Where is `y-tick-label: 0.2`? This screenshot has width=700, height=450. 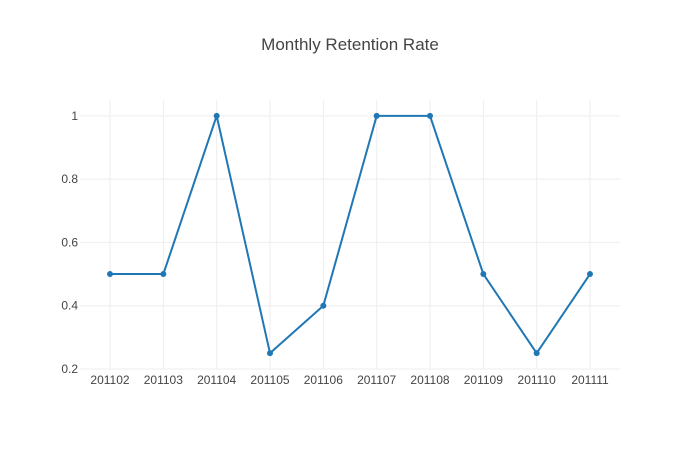 y-tick-label: 0.2 is located at coordinates (69, 369).